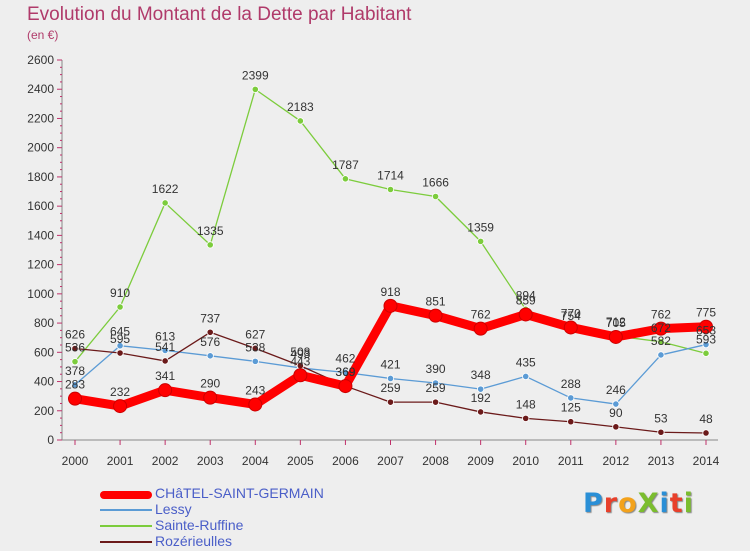  I want to click on data-label: 125, so click(571, 408).